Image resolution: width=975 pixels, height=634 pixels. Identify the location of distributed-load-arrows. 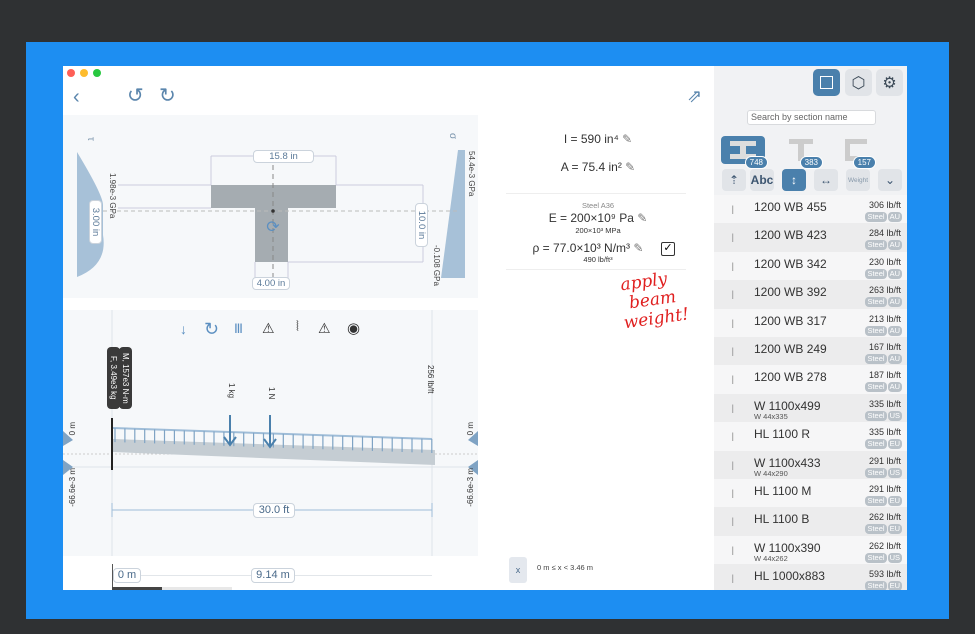
(273, 440).